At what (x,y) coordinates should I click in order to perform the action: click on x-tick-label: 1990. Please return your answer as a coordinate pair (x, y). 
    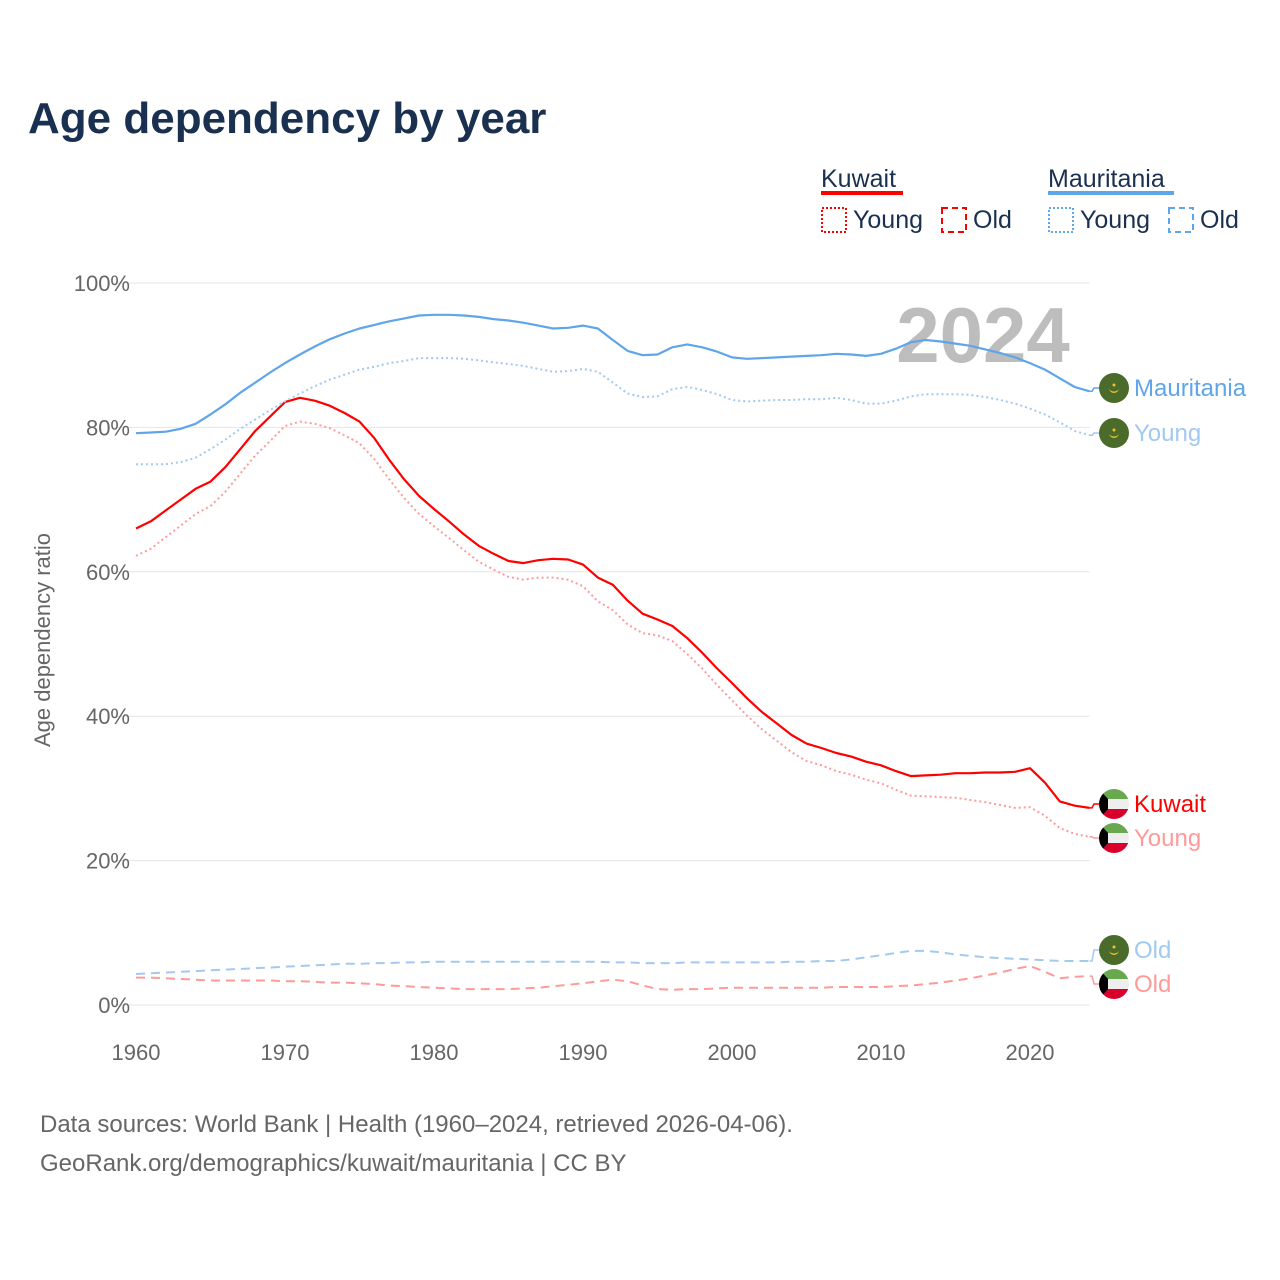
    Looking at the image, I should click on (583, 1052).